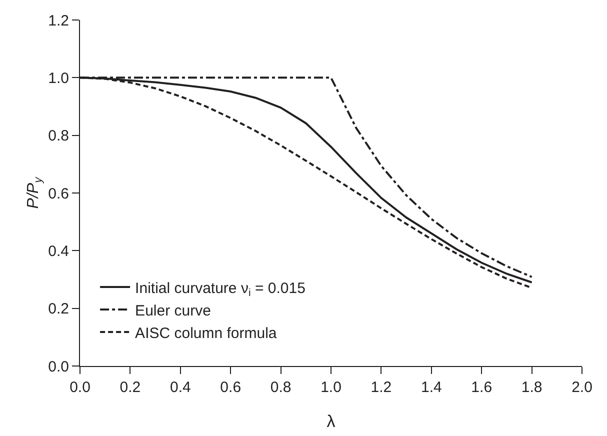 The height and width of the screenshot is (436, 607). I want to click on x-tick-label: 0.8, so click(281, 387).